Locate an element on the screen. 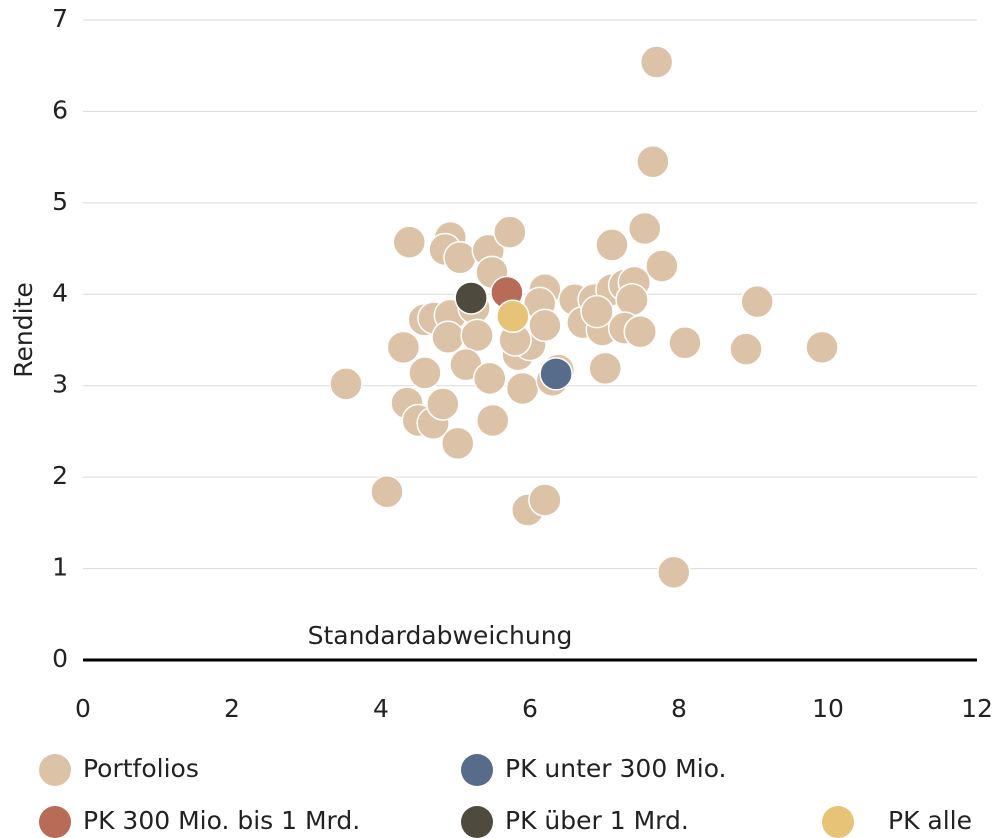 The height and width of the screenshot is (838, 996). legend-label: Portfolios is located at coordinates (141, 768).